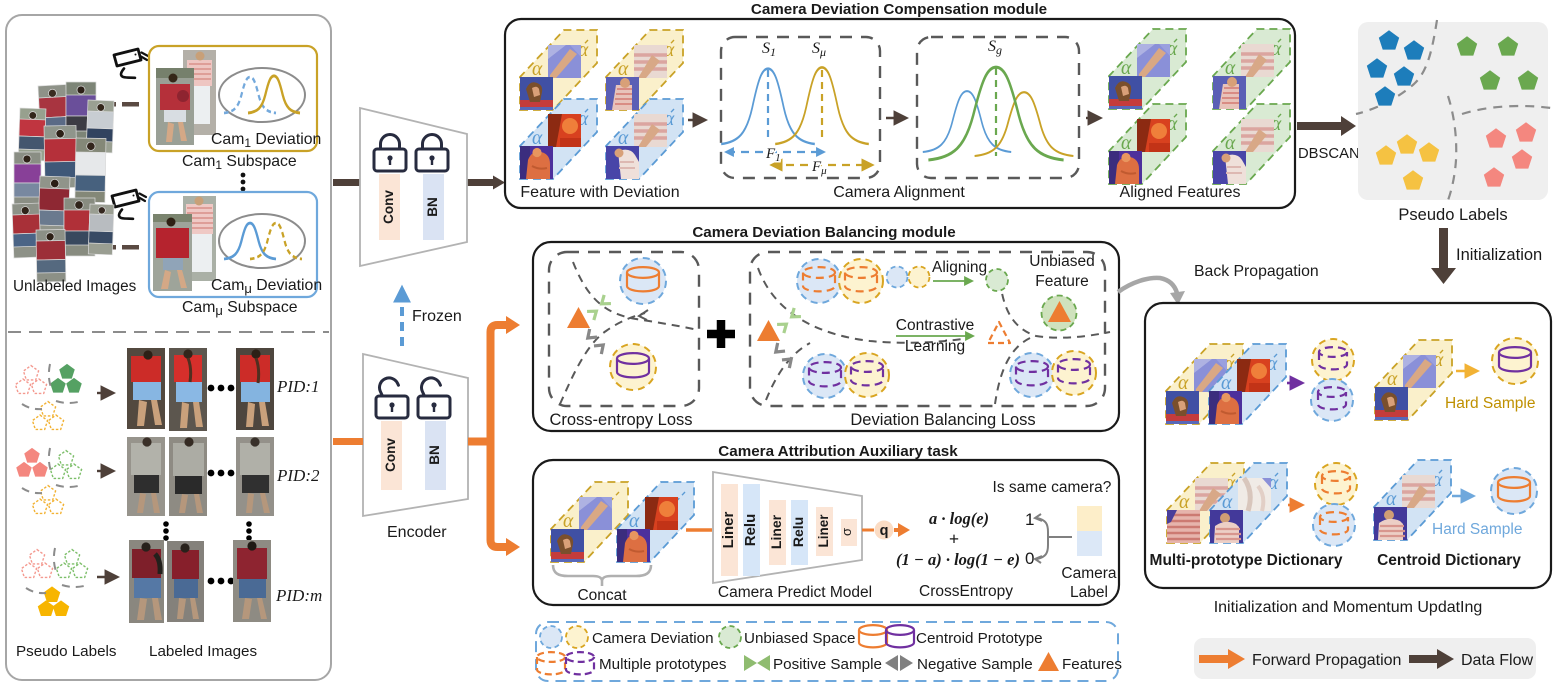  I want to click on svg-text: Forward Propagation, so click(1326, 660).